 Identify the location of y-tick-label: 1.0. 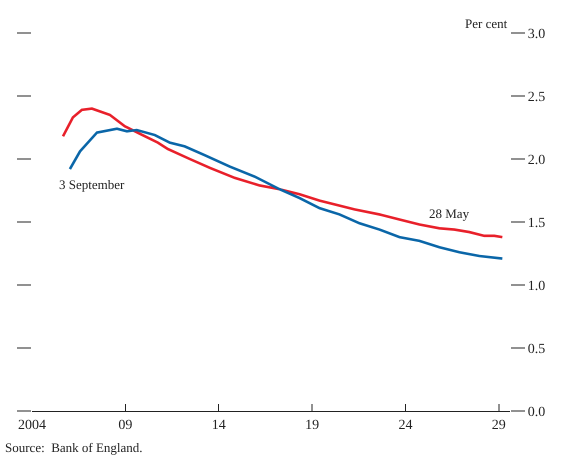
(537, 286).